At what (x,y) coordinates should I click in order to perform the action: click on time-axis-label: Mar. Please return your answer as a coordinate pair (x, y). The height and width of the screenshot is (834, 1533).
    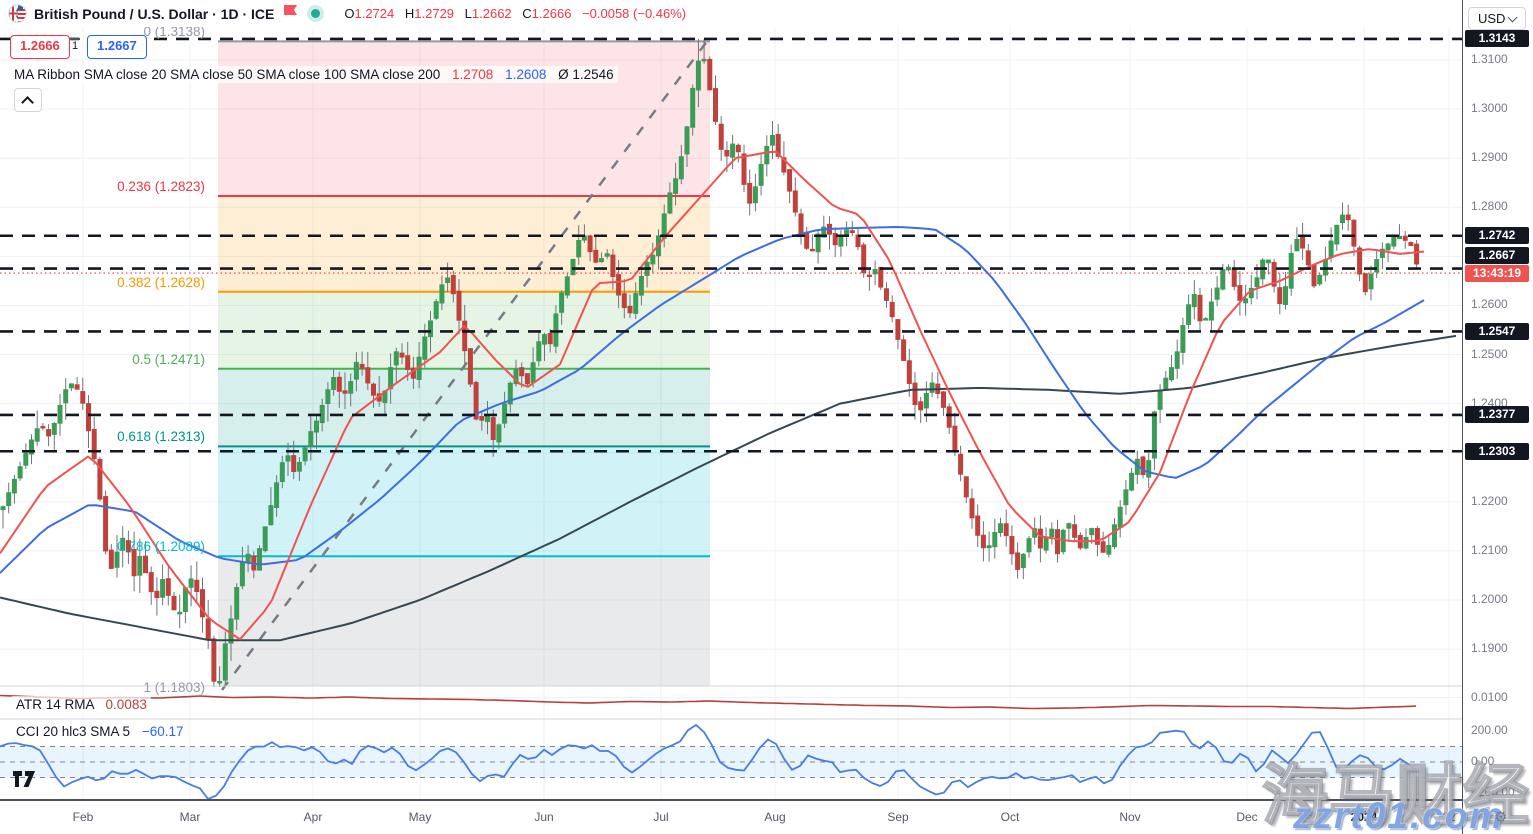
    Looking at the image, I should click on (190, 817).